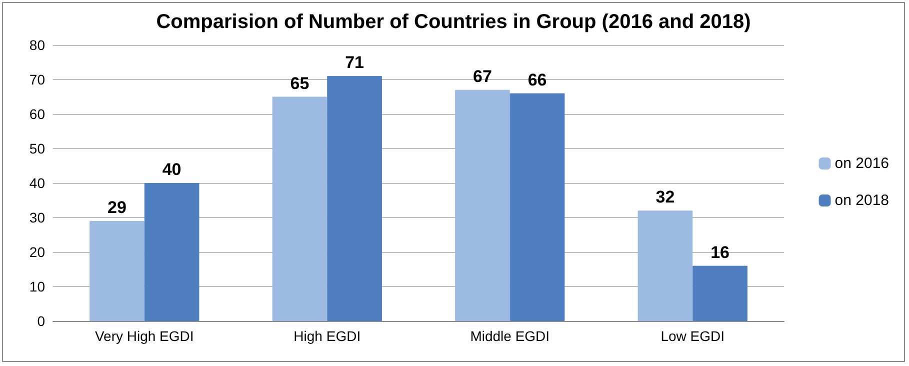 The image size is (909, 366). I want to click on data-label: 40, so click(172, 169).